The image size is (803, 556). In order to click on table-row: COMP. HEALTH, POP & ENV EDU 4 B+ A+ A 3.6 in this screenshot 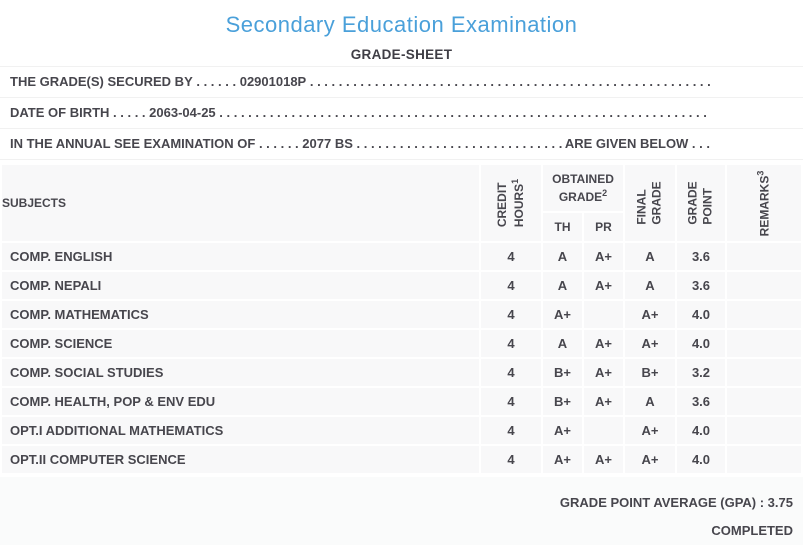, I will do `click(401, 401)`.